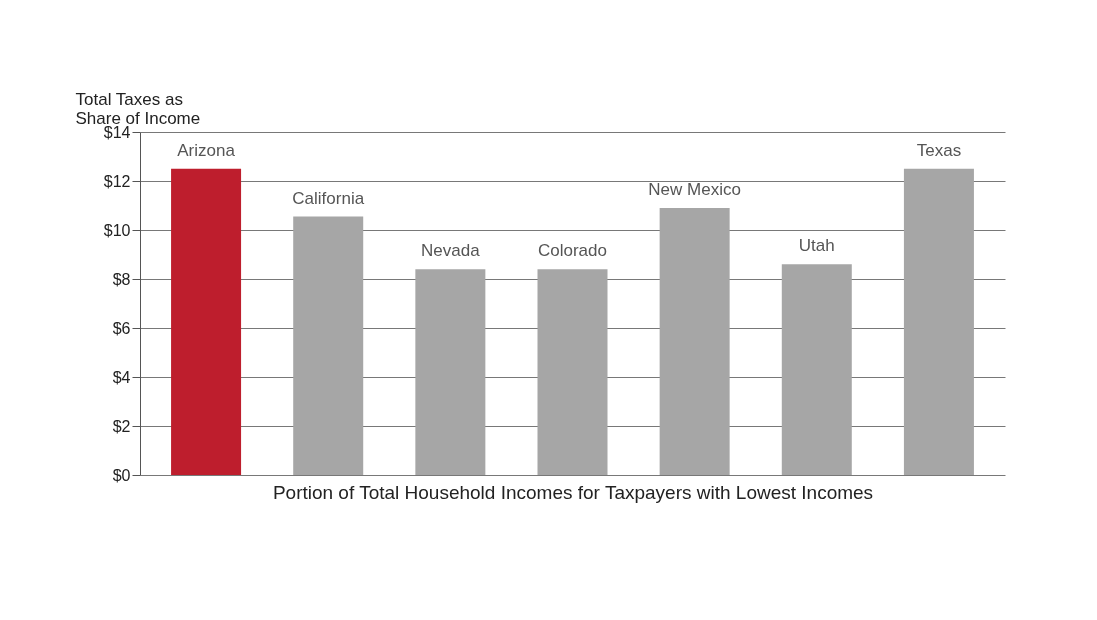  Describe the element at coordinates (572, 251) in the screenshot. I see `x-tick-label: Colorado` at that location.